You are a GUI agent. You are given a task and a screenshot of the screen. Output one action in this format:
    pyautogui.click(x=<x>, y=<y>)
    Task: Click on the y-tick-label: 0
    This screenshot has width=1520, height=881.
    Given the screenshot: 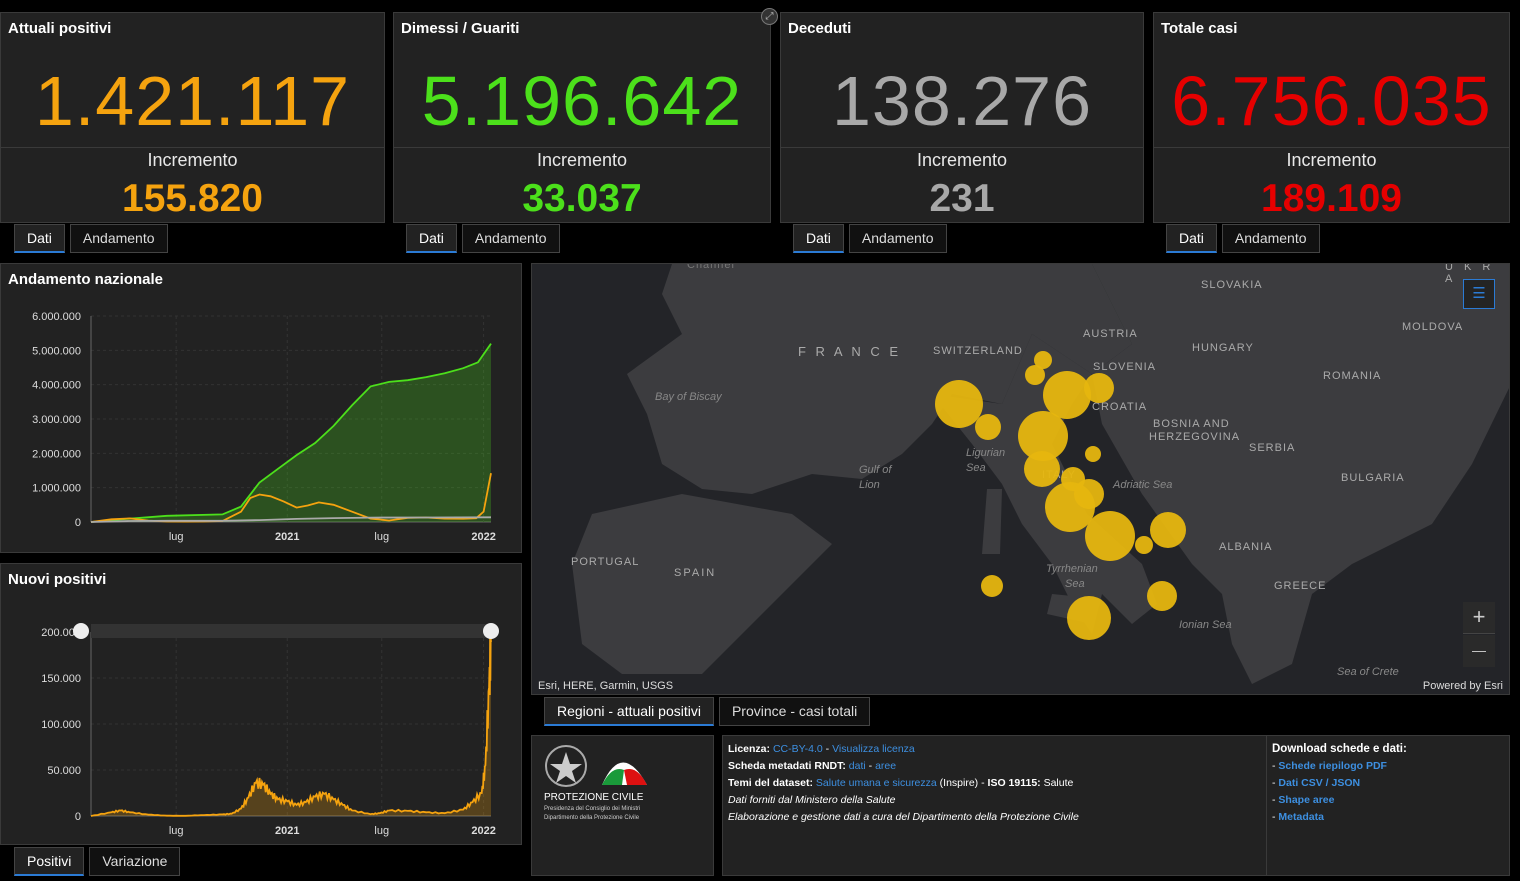 What is the action you would take?
    pyautogui.click(x=78, y=817)
    